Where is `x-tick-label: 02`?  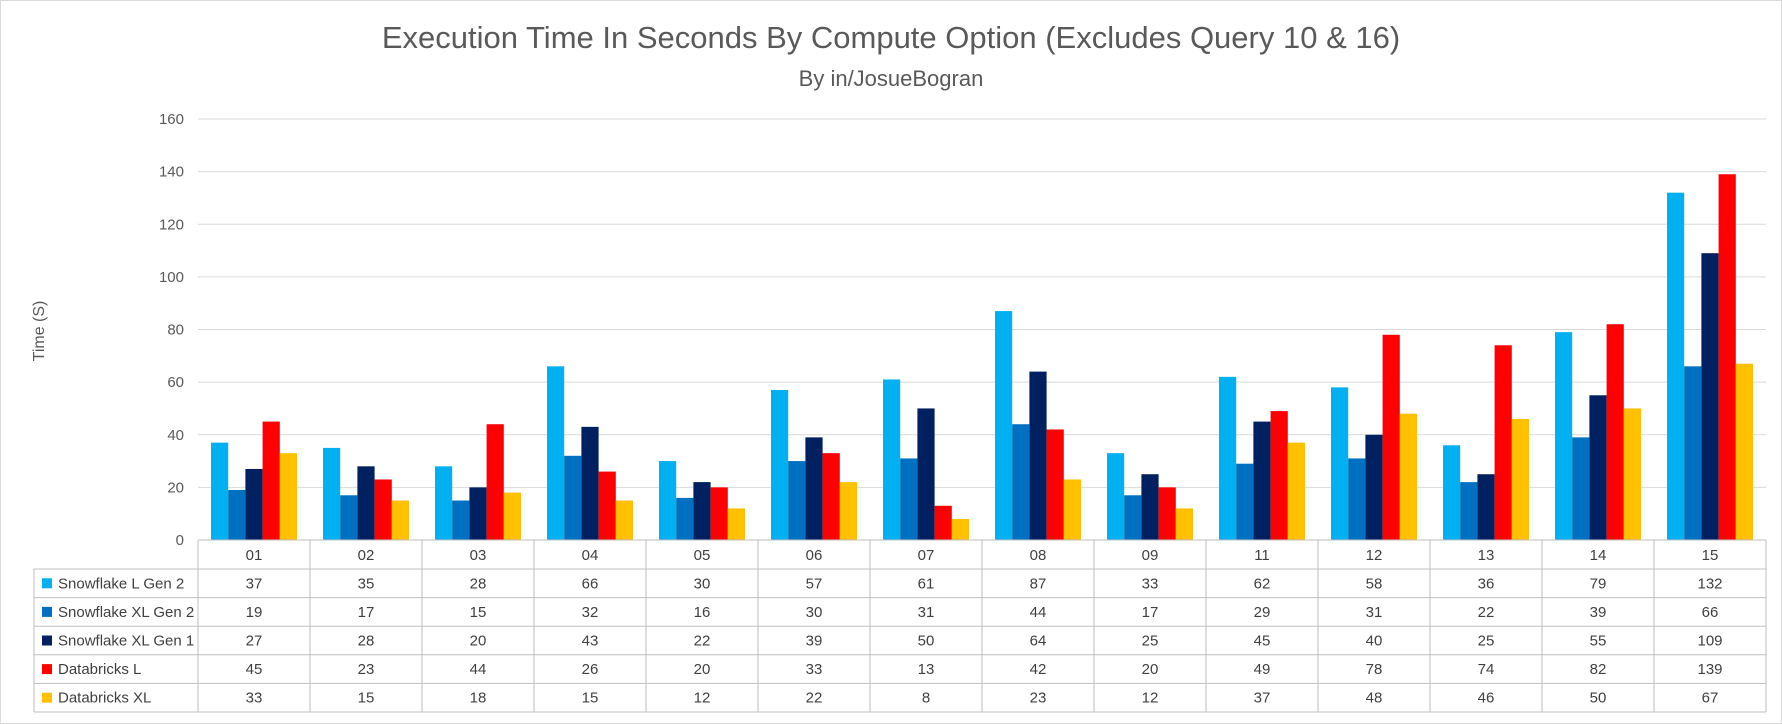 x-tick-label: 02 is located at coordinates (366, 555).